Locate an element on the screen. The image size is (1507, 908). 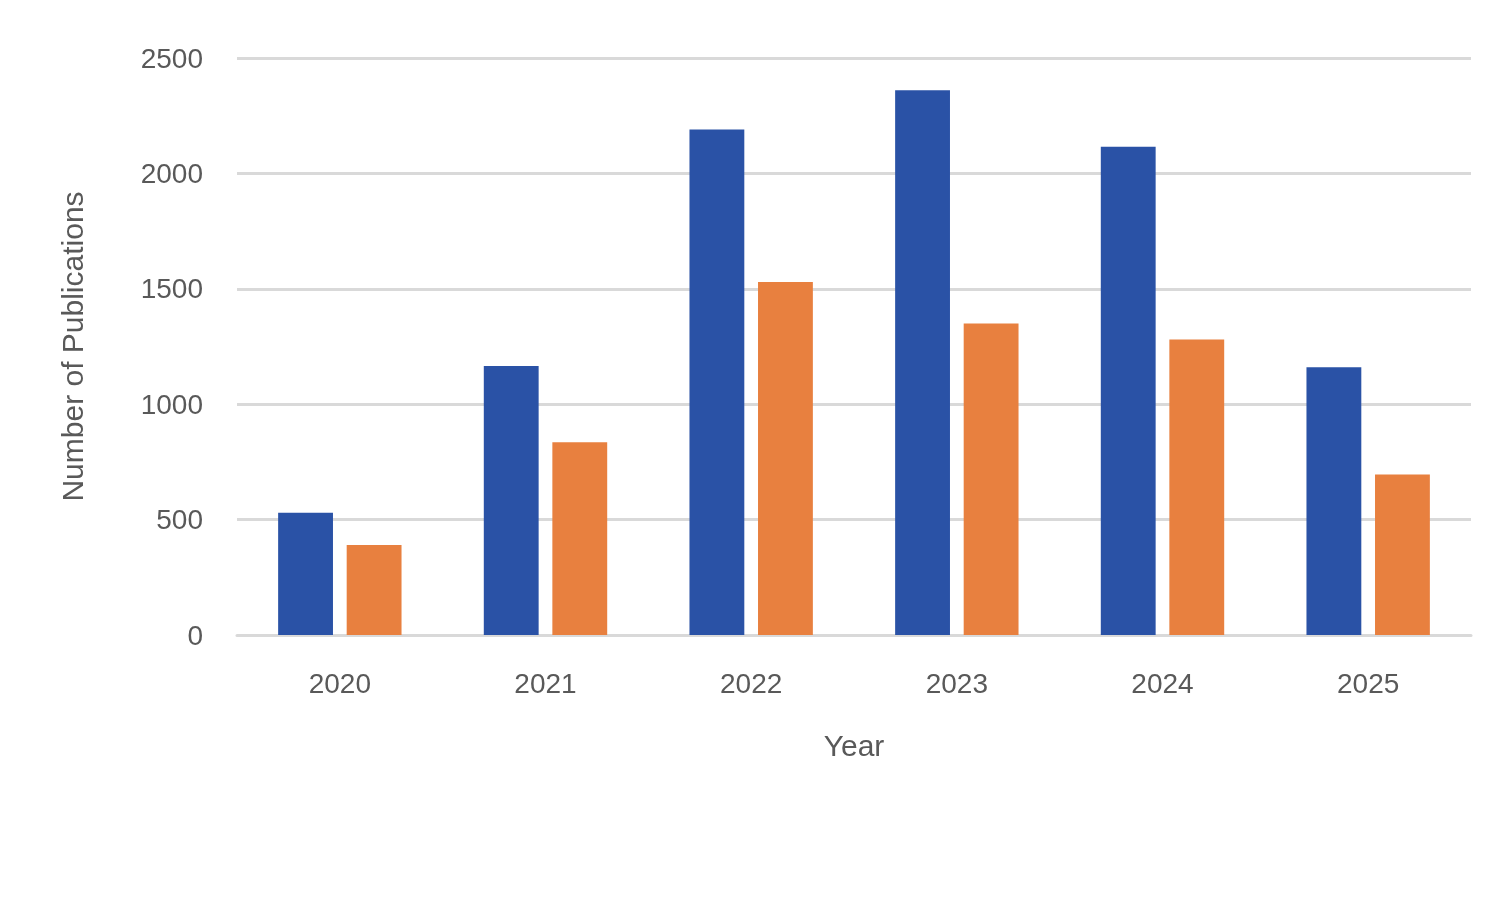
y-axis-title: Number of Publications is located at coordinates (72, 346).